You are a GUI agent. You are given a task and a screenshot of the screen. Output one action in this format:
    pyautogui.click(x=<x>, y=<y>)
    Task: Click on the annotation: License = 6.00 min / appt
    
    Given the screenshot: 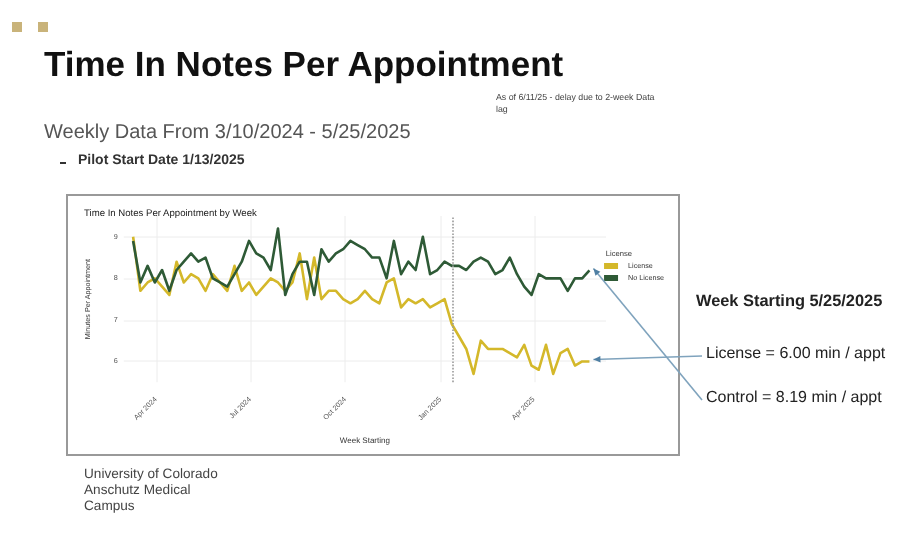 What is the action you would take?
    pyautogui.click(x=796, y=353)
    